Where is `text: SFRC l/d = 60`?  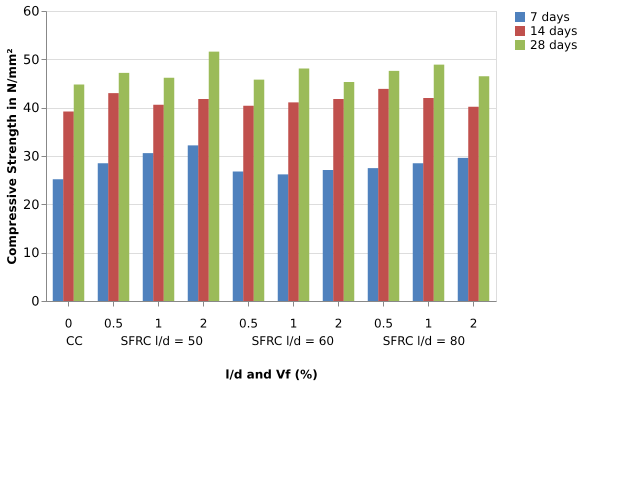 text: SFRC l/d = 60 is located at coordinates (293, 341).